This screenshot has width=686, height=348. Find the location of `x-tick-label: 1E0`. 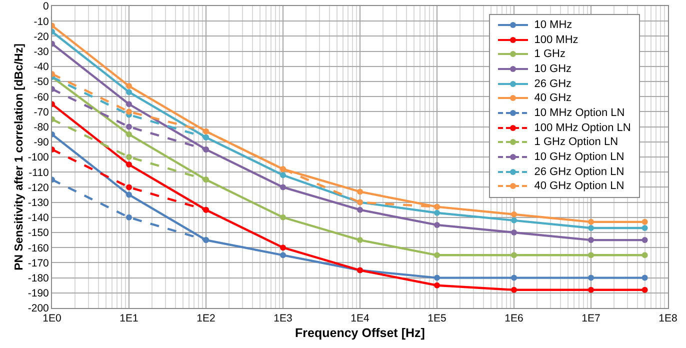

x-tick-label: 1E0 is located at coordinates (52, 318).